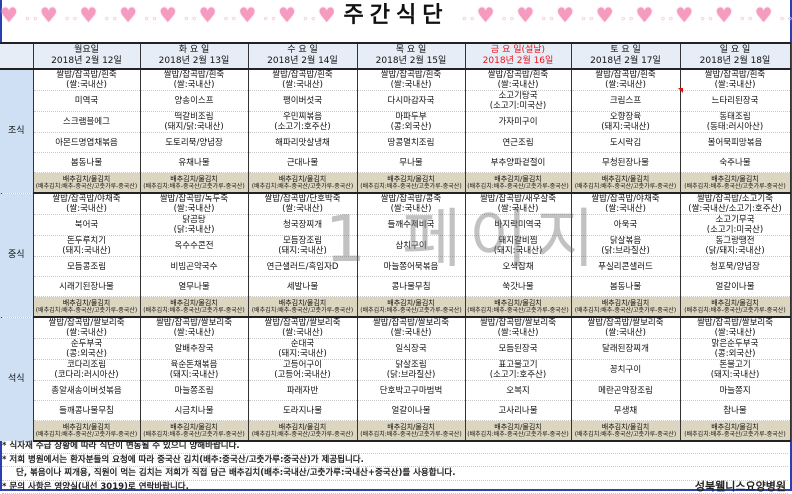  I want to click on menu-cell: 메란곤약장조림, so click(625, 391).